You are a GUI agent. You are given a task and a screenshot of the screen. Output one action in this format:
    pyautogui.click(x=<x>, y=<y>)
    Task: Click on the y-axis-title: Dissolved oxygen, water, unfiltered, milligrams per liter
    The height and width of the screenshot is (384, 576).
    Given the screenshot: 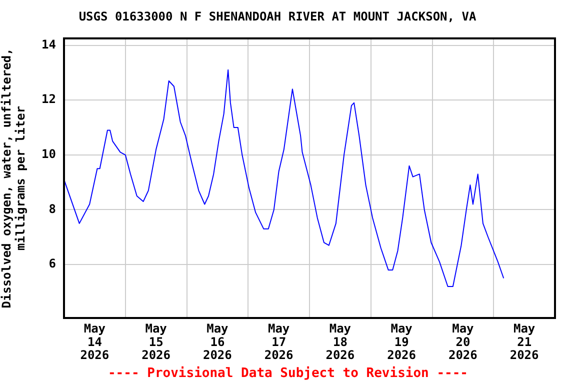 What is the action you would take?
    pyautogui.click(x=14, y=178)
    